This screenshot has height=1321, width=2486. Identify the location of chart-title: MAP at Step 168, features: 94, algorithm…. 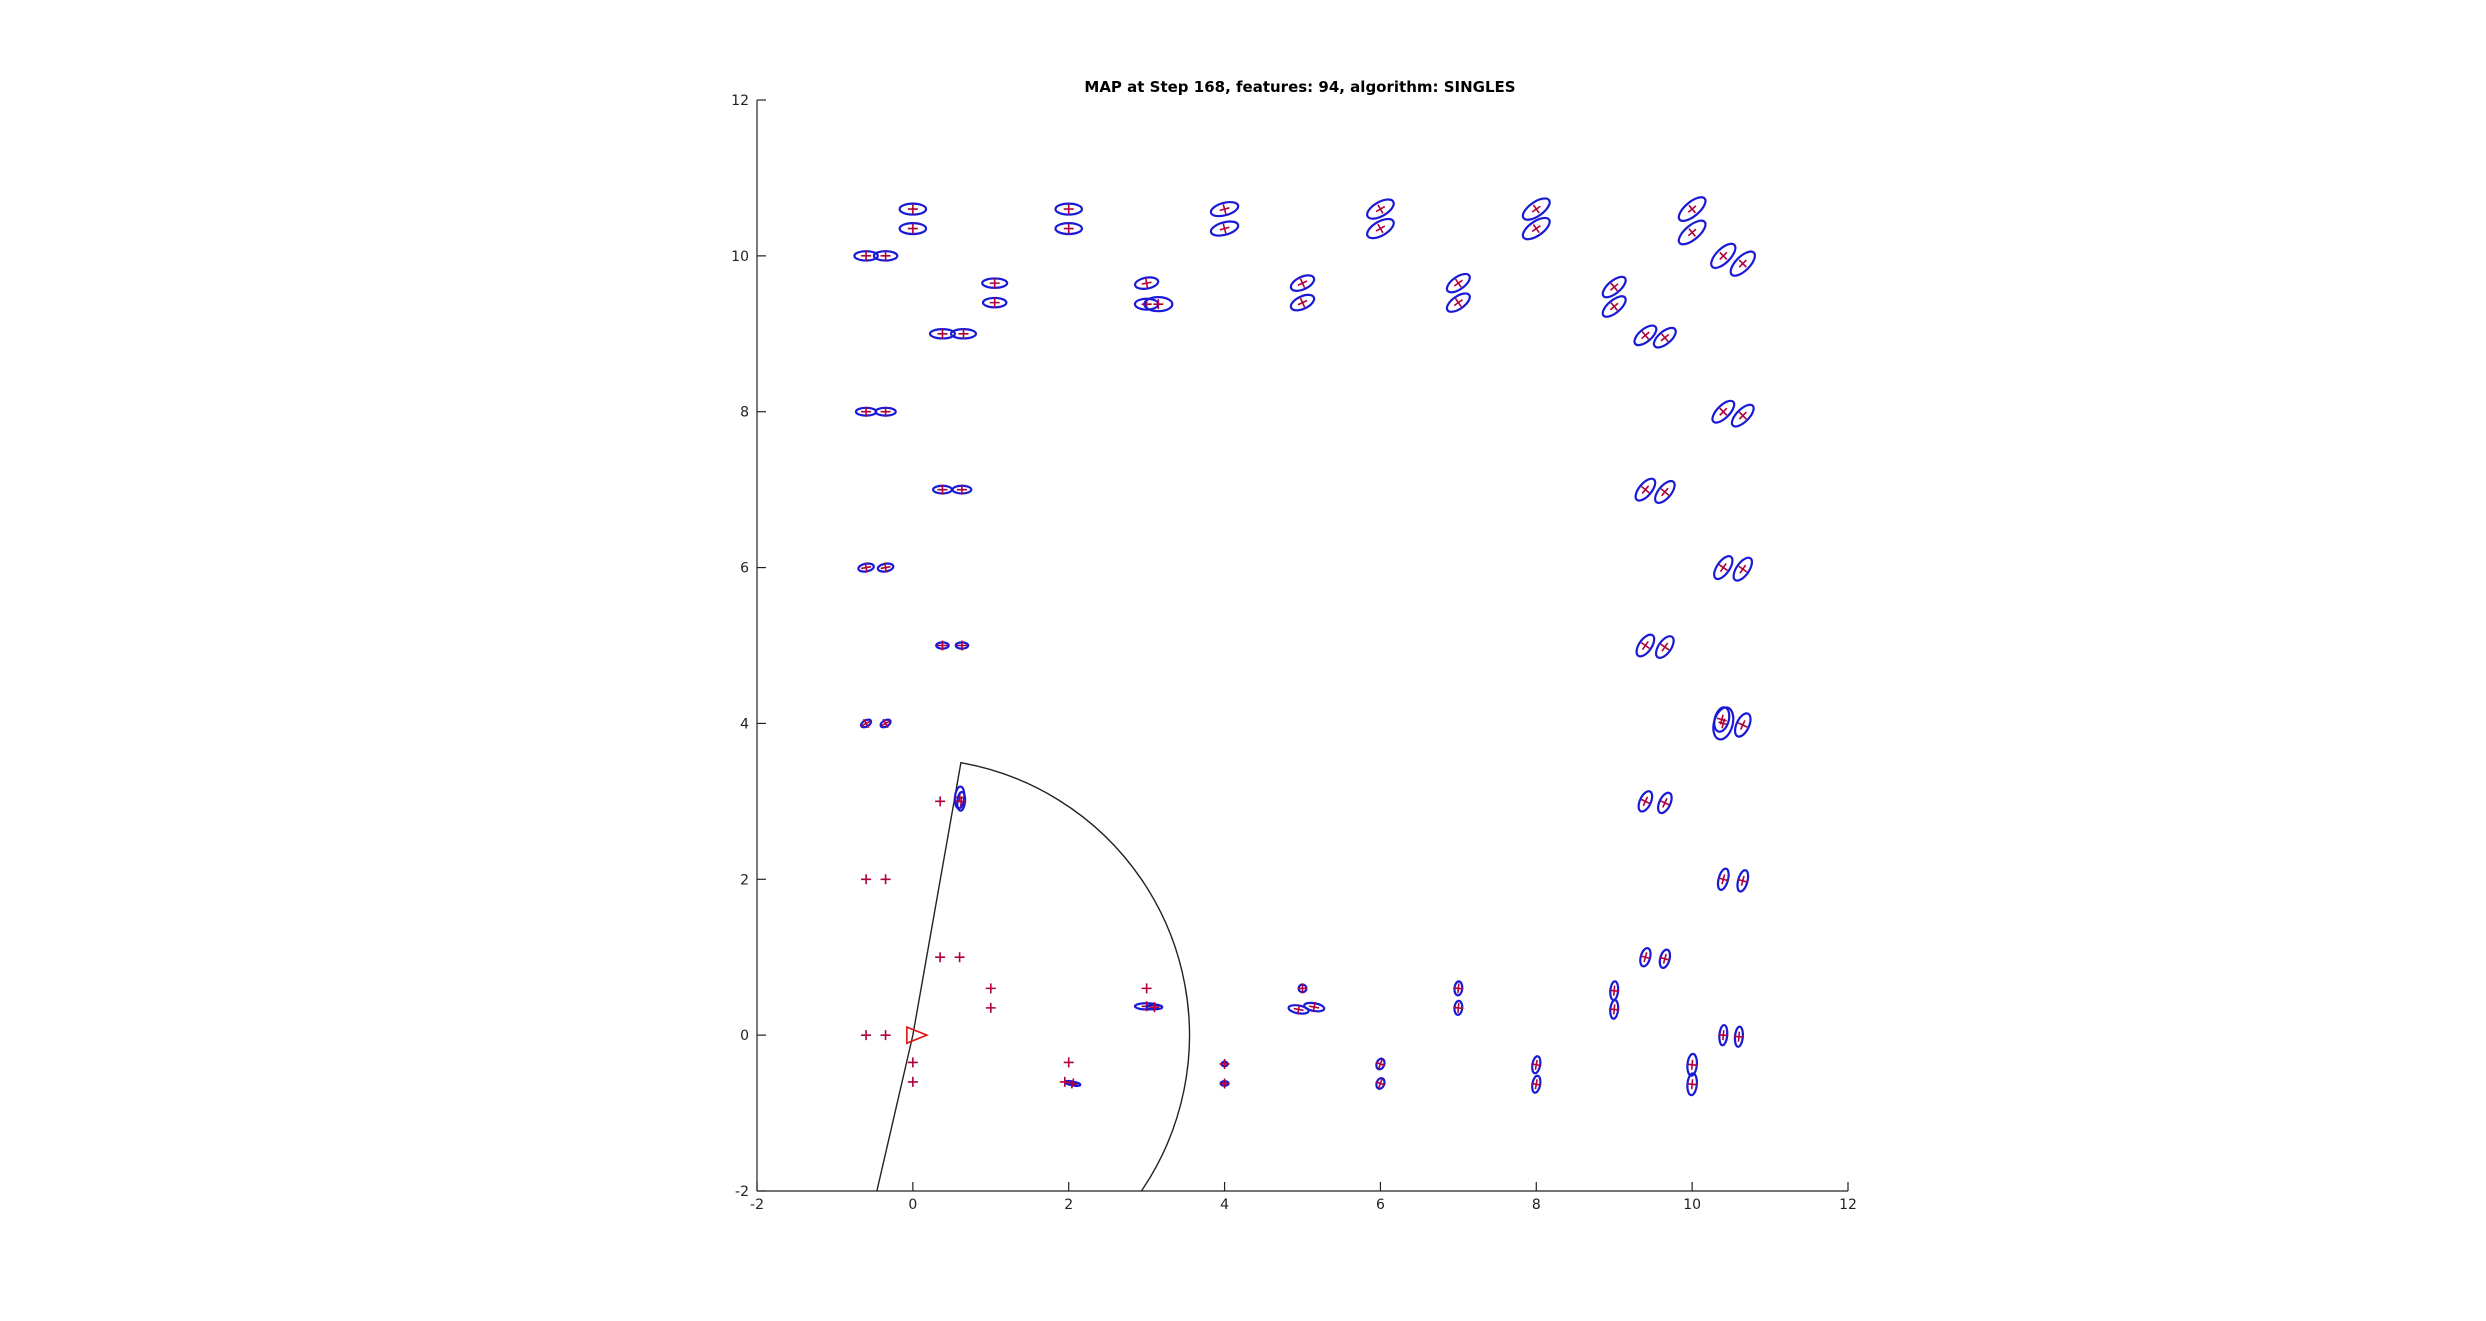
(1299, 87).